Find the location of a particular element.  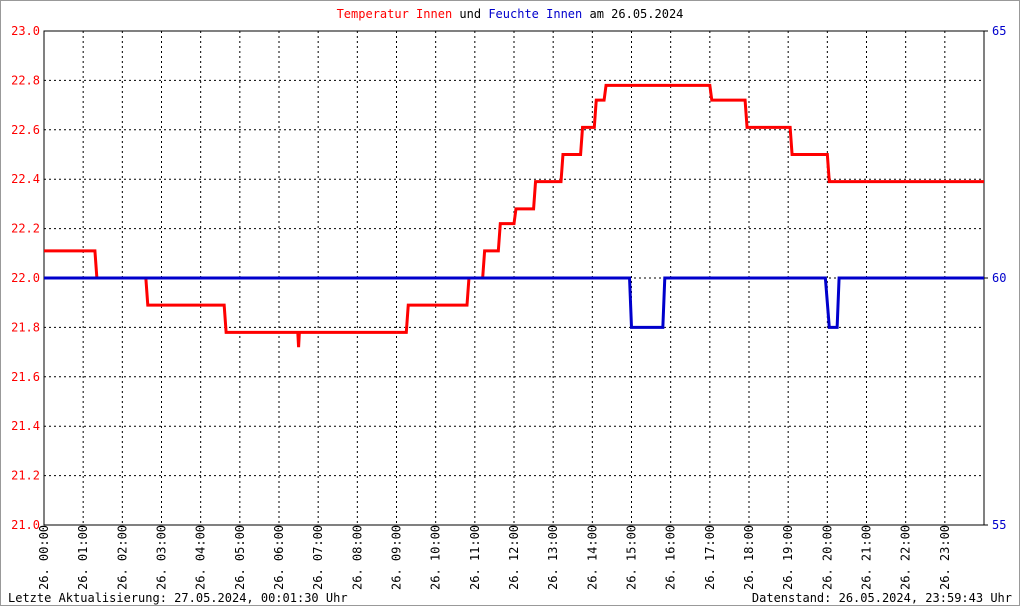

y-tick-label: 22.0 is located at coordinates (25, 278).